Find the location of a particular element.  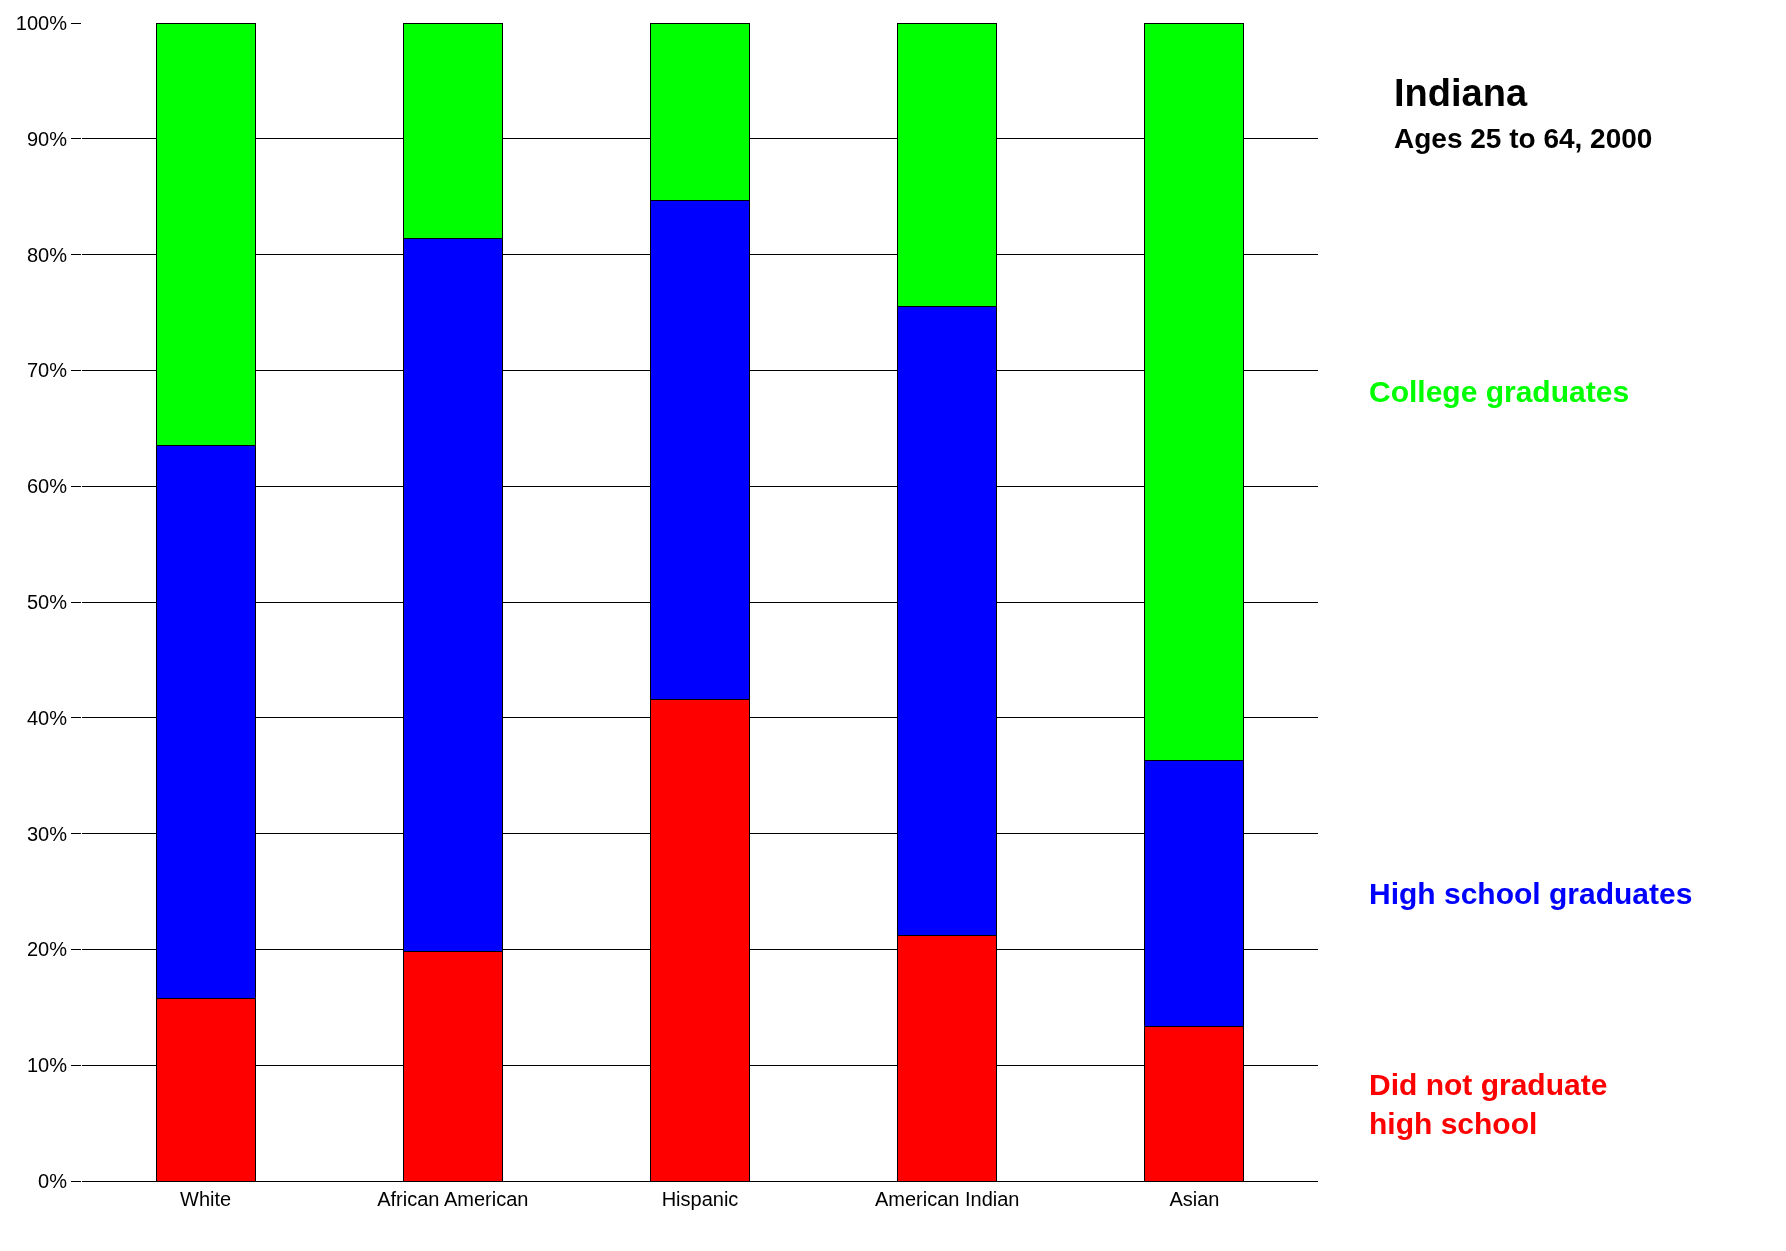

text: High school graduates is located at coordinates (1531, 893).